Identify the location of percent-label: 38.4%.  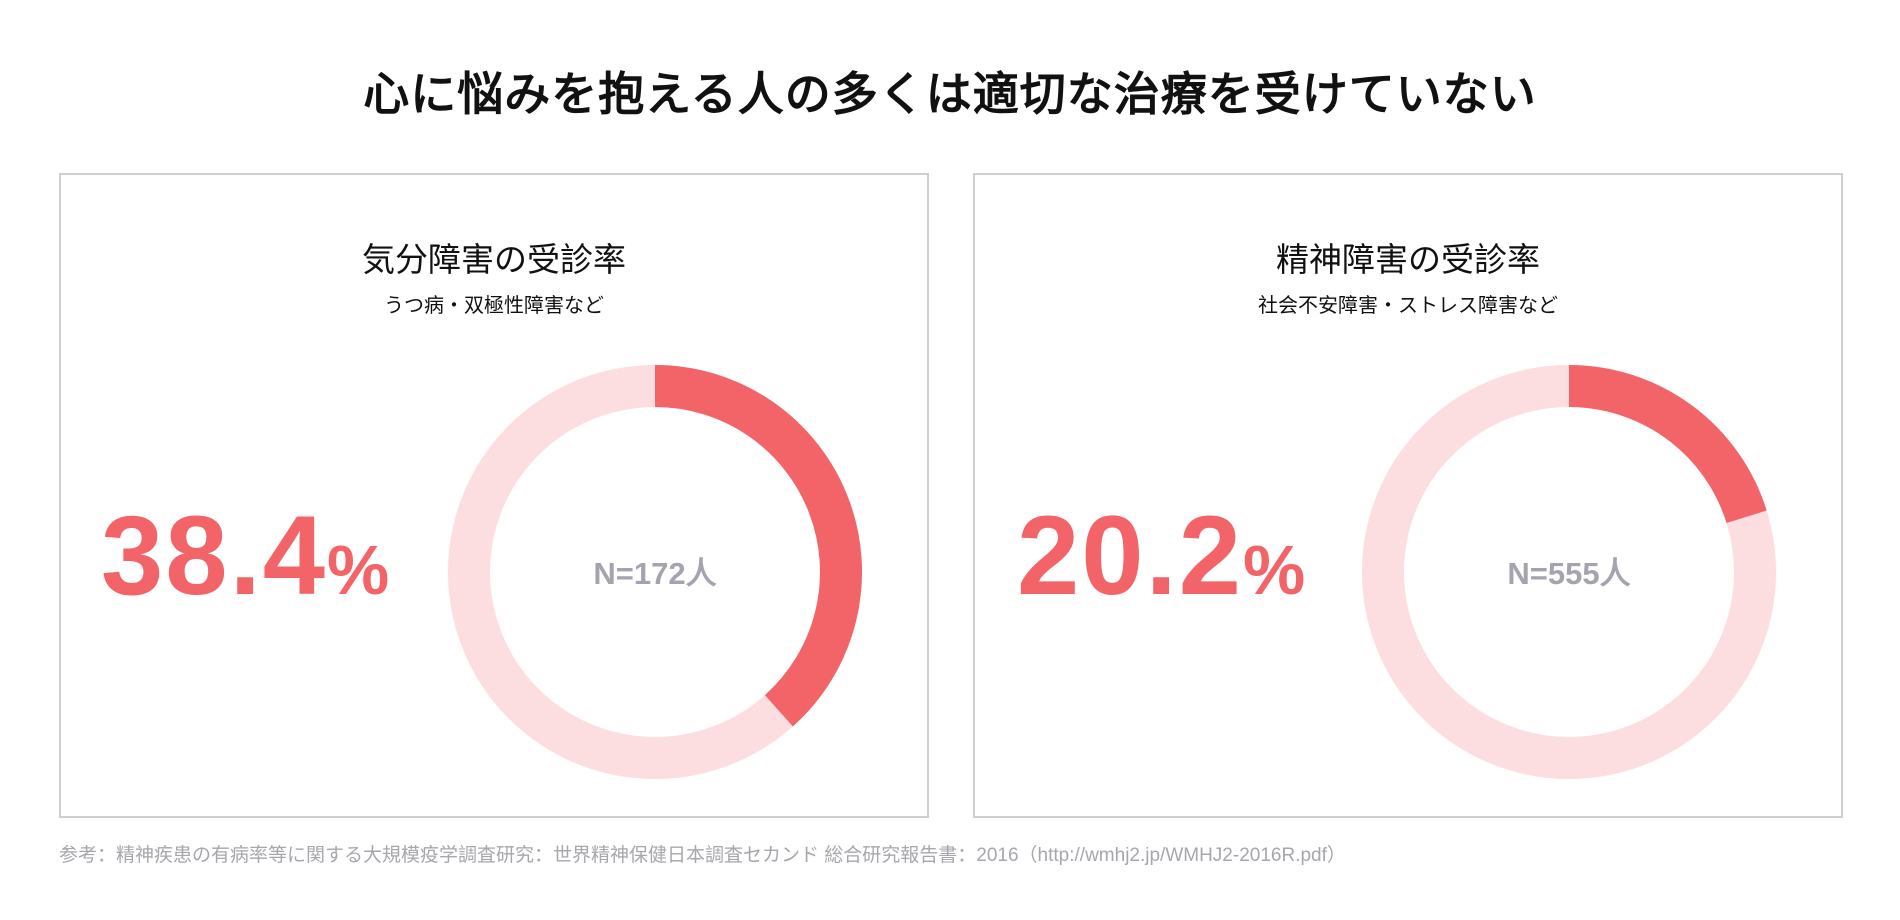
(246, 556).